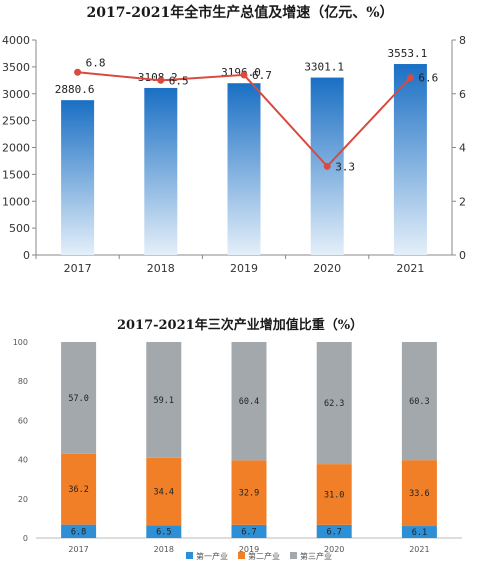  I want to click on chart1-title: 2017-2021年全市生产总值及增速（亿元、%）, so click(240, 13).